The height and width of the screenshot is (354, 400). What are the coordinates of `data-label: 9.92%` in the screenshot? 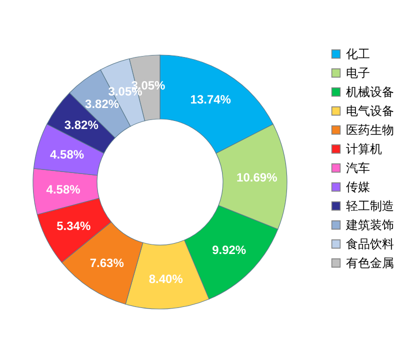 It's located at (229, 250).